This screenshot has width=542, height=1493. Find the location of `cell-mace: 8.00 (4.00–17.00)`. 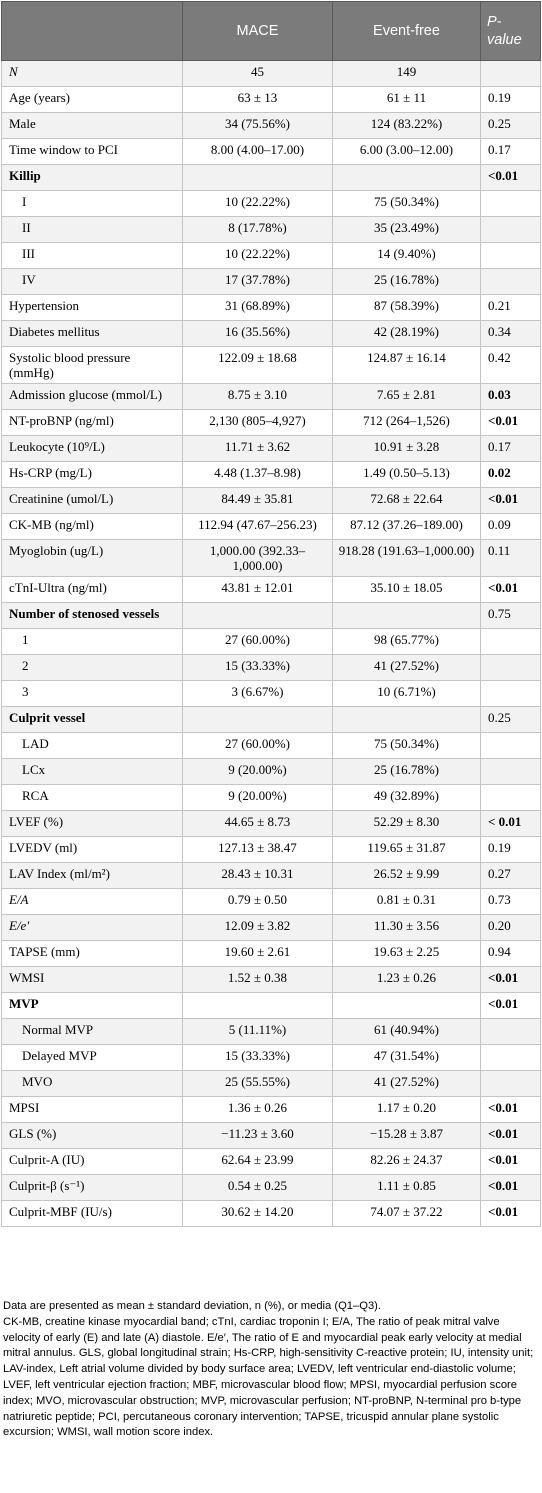

cell-mace: 8.00 (4.00–17.00) is located at coordinates (257, 151).